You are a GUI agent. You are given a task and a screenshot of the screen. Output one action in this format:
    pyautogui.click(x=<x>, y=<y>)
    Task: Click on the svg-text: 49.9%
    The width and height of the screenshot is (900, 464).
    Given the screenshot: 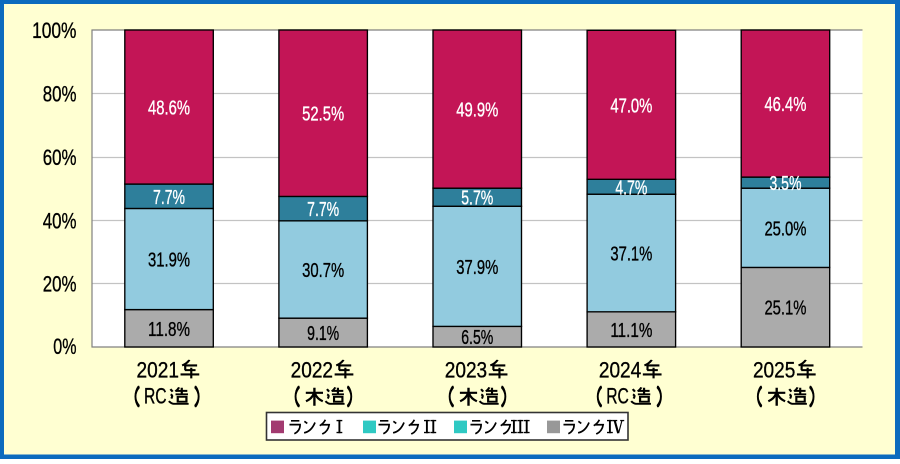 What is the action you would take?
    pyautogui.click(x=477, y=111)
    